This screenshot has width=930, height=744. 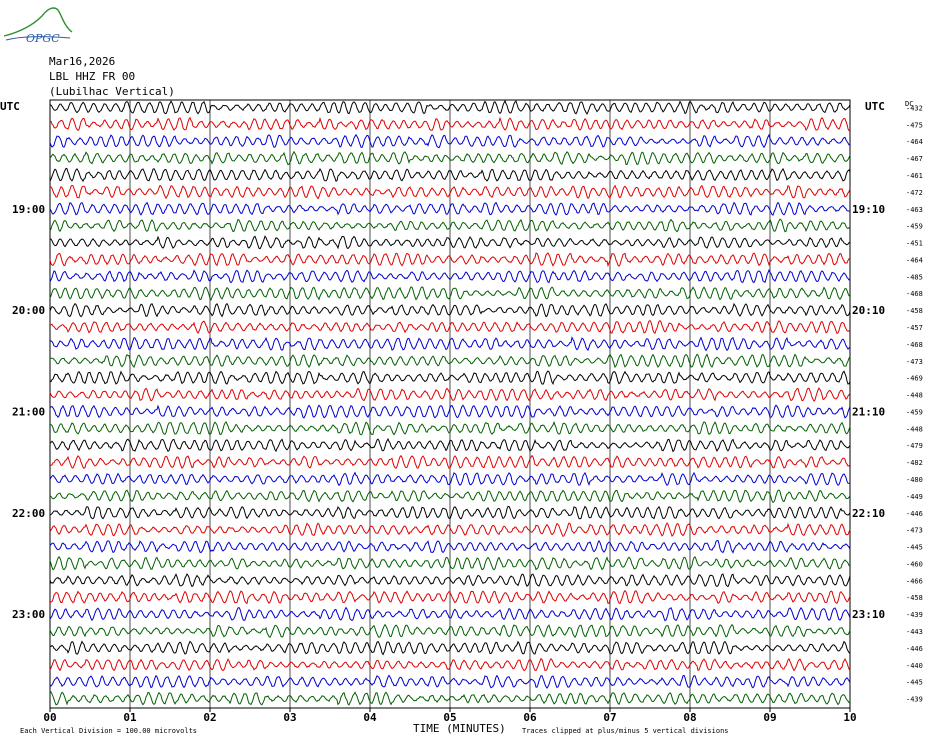 I want to click on dc-offset-label: -457, so click(x=914, y=328).